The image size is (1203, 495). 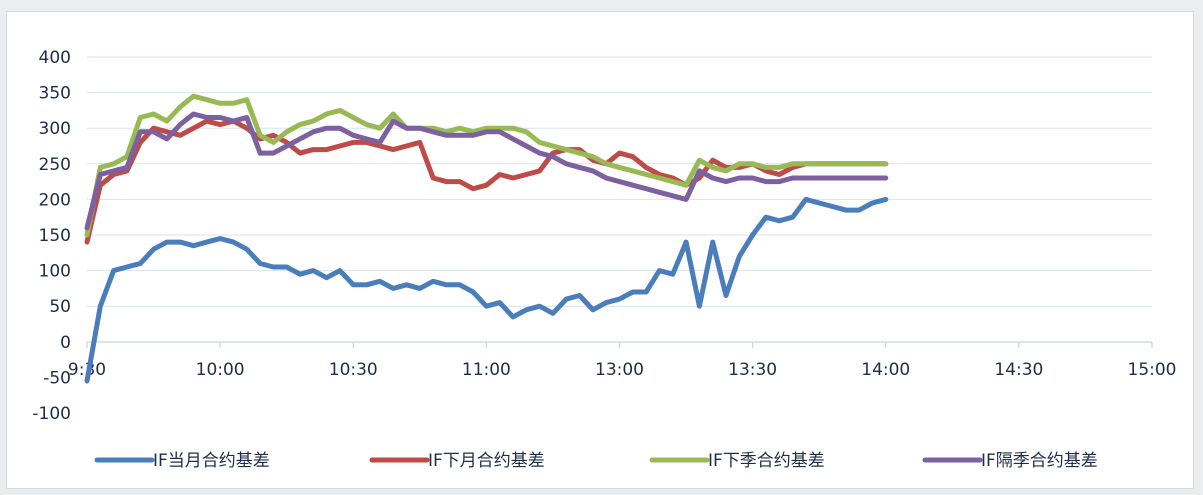 What do you see at coordinates (65, 343) in the screenshot?
I see `y-tick-label: 0` at bounding box center [65, 343].